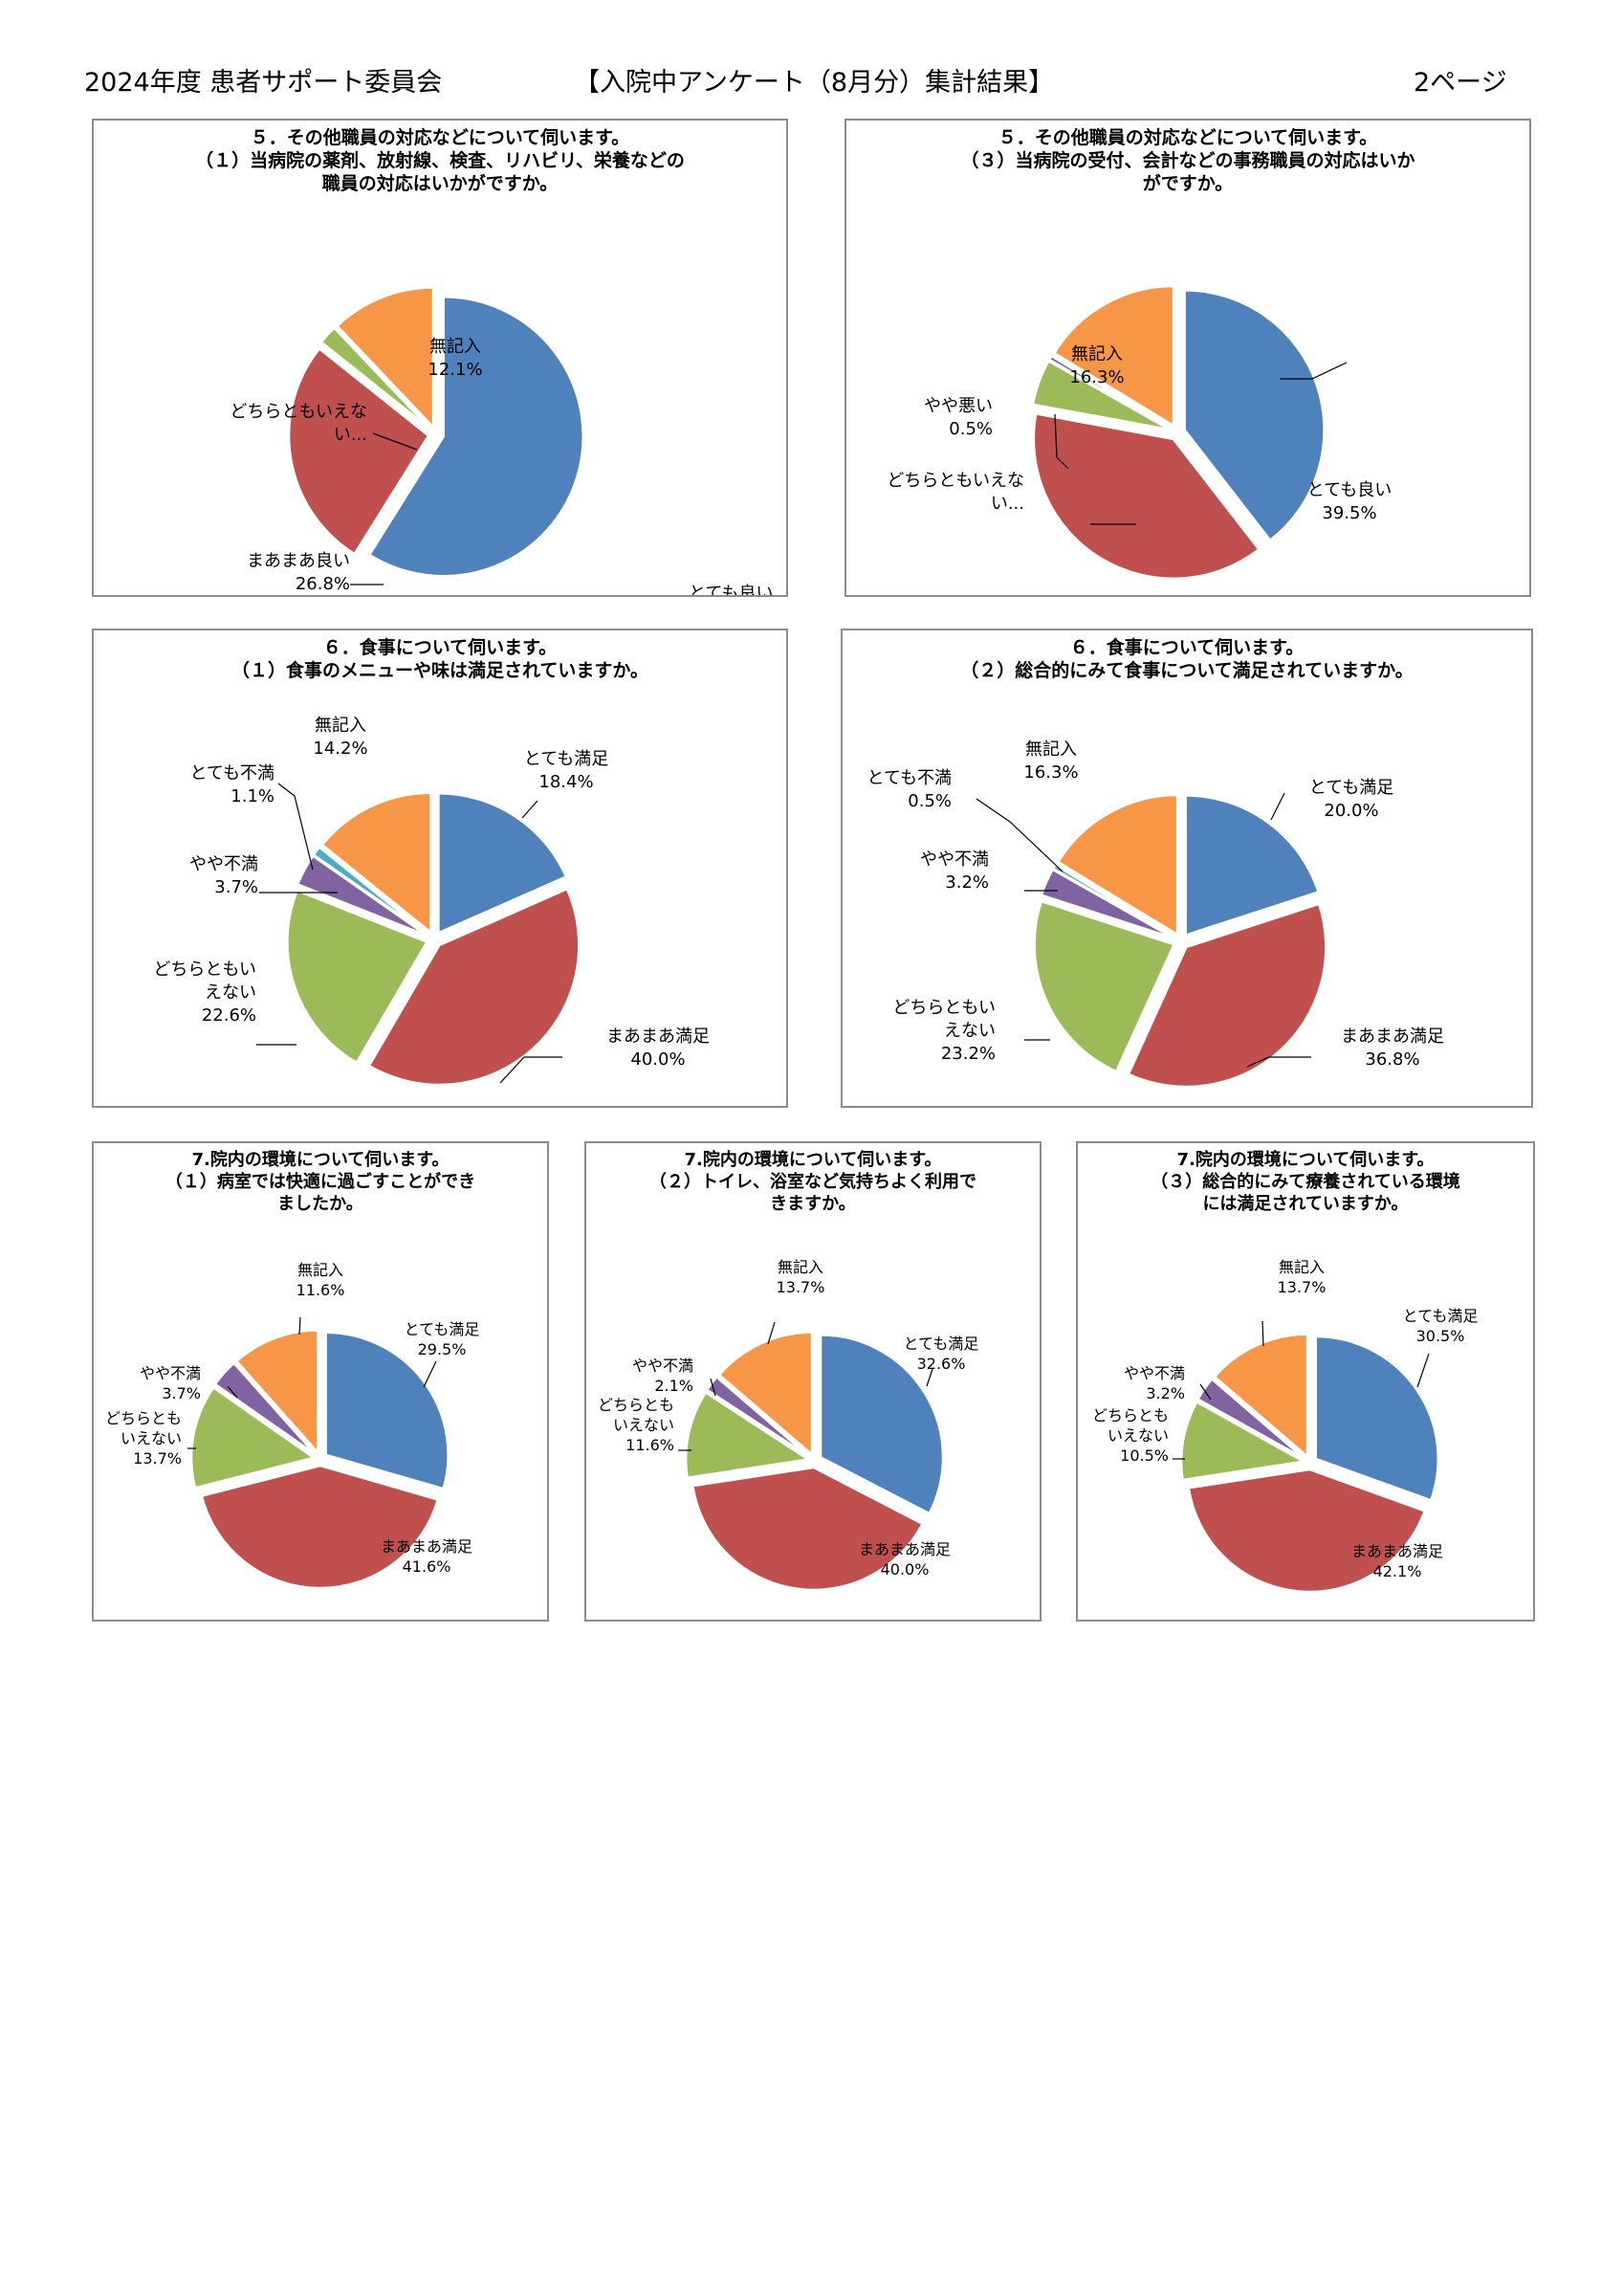  What do you see at coordinates (440, 670) in the screenshot?
I see `chart-title-line: （１）食事のメニューや味は満足されていますか。` at bounding box center [440, 670].